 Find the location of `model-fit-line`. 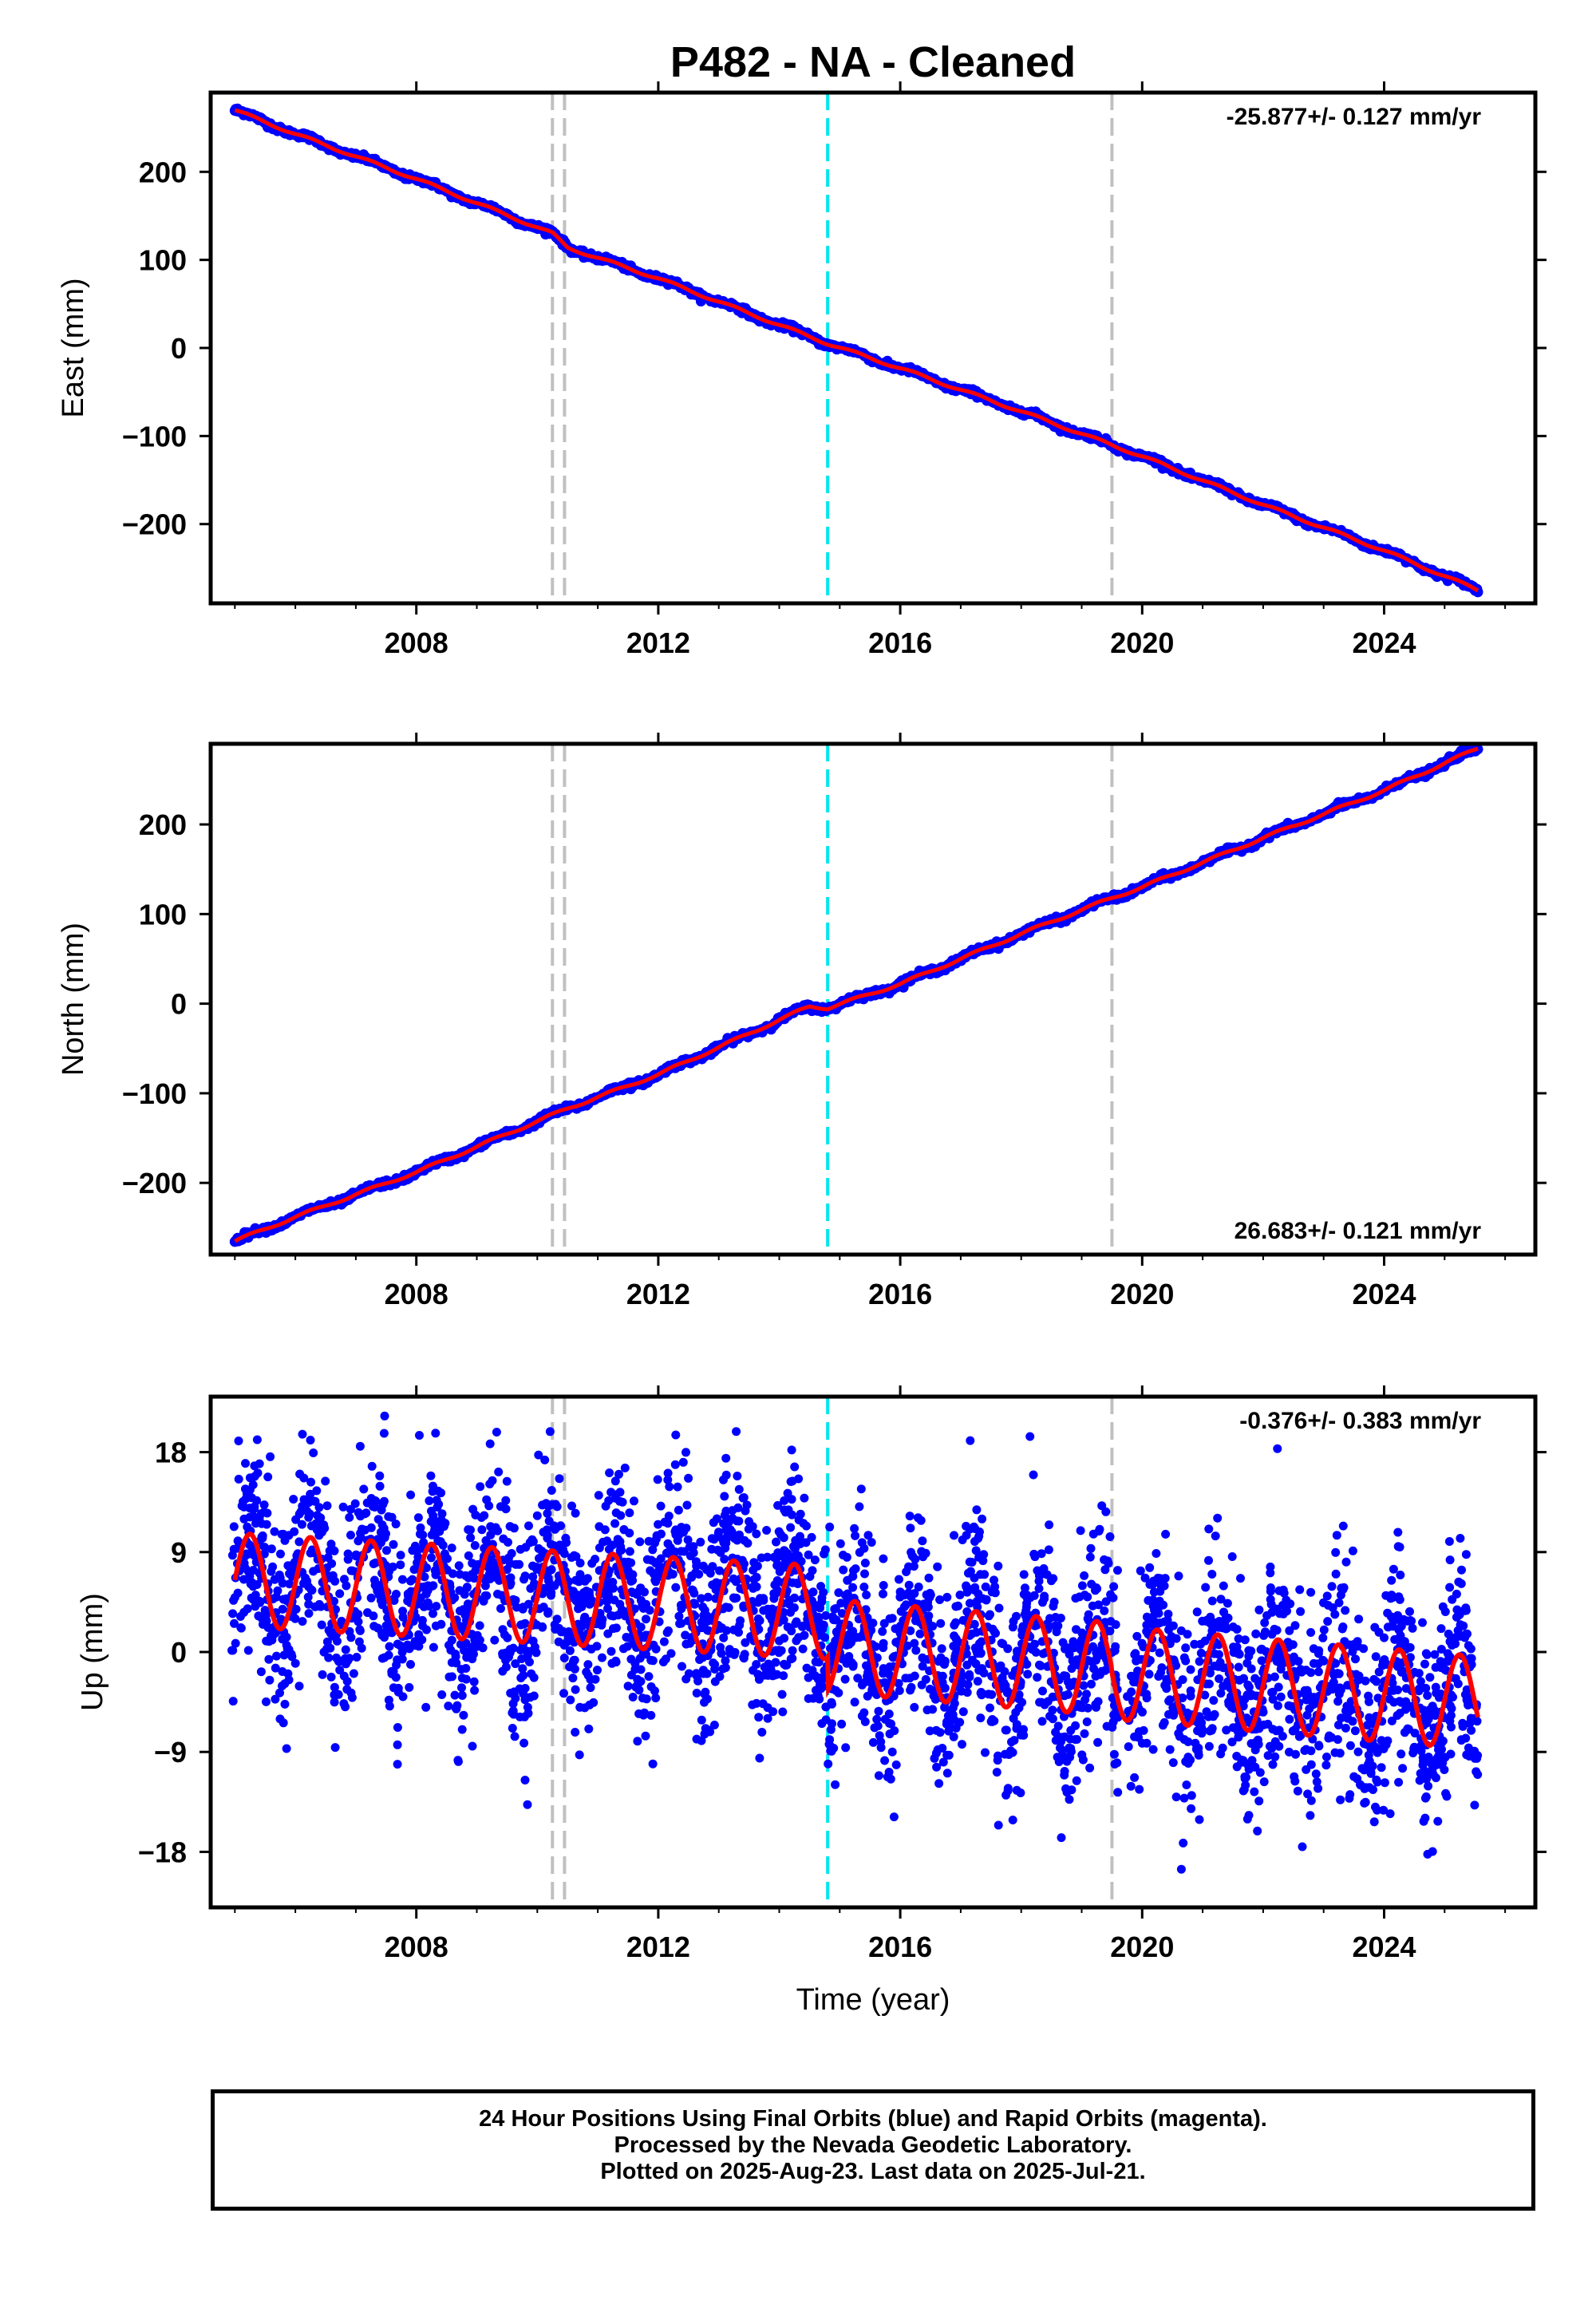

model-fit-line is located at coordinates (856, 1640).